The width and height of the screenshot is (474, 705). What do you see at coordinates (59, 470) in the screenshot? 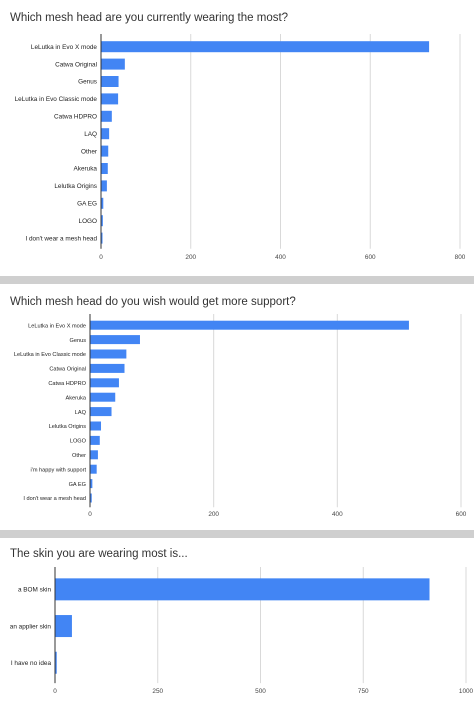
I see `category-label: i'm happy with support` at bounding box center [59, 470].